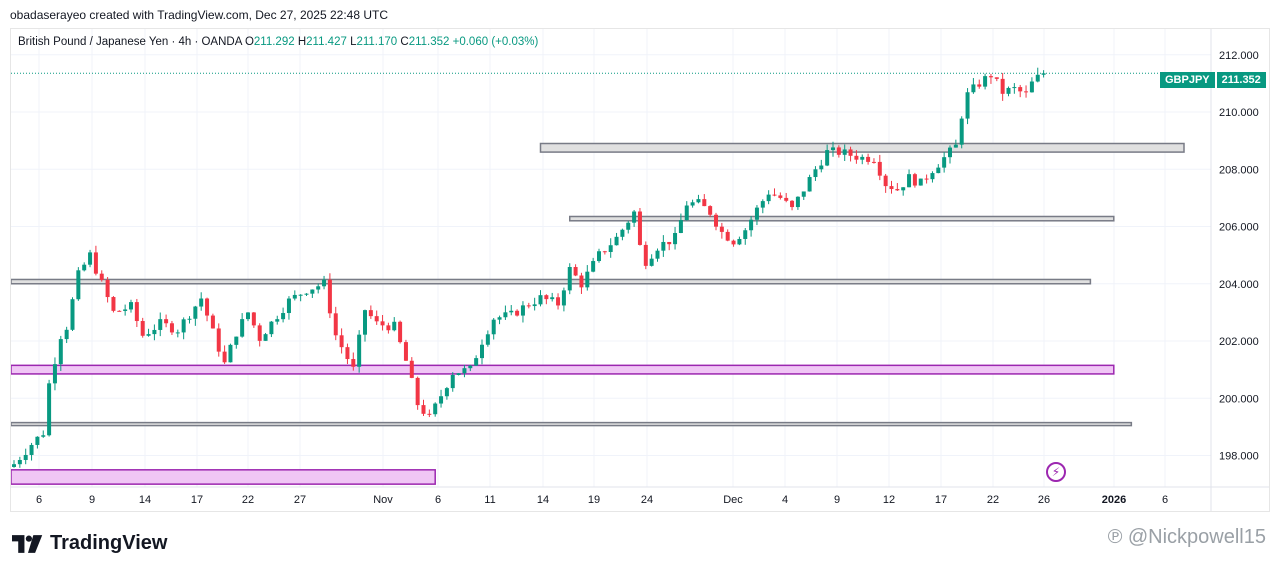  I want to click on author-watermark: ℗ @Nickpowell15, so click(1186, 537).